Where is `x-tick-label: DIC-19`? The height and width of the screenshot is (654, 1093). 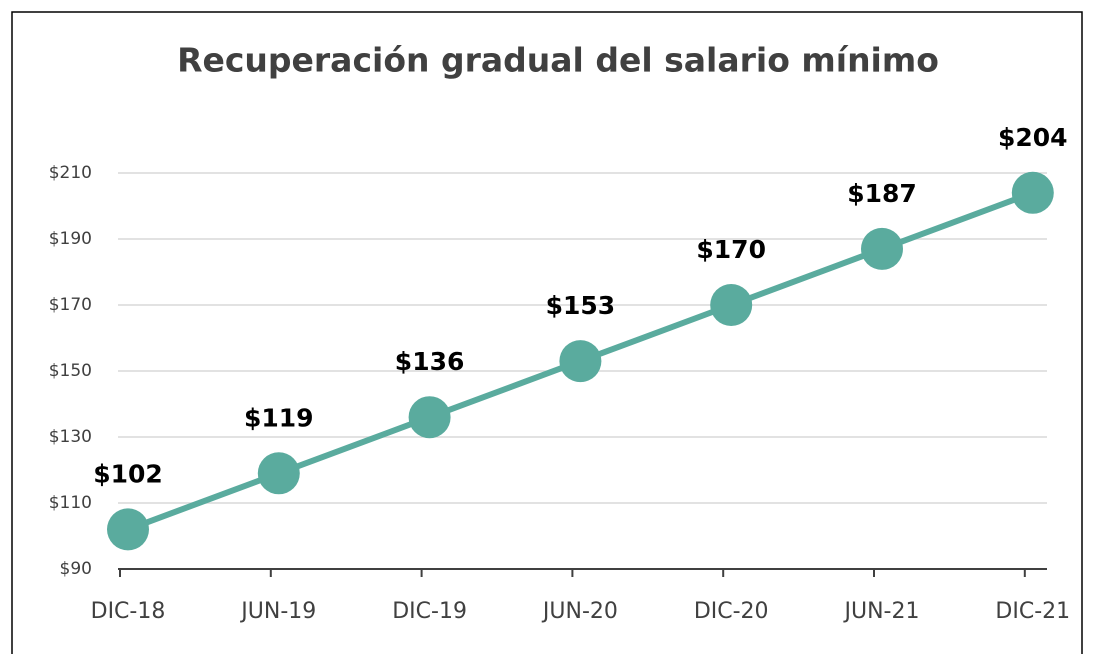
x-tick-label: DIC-19 is located at coordinates (429, 611).